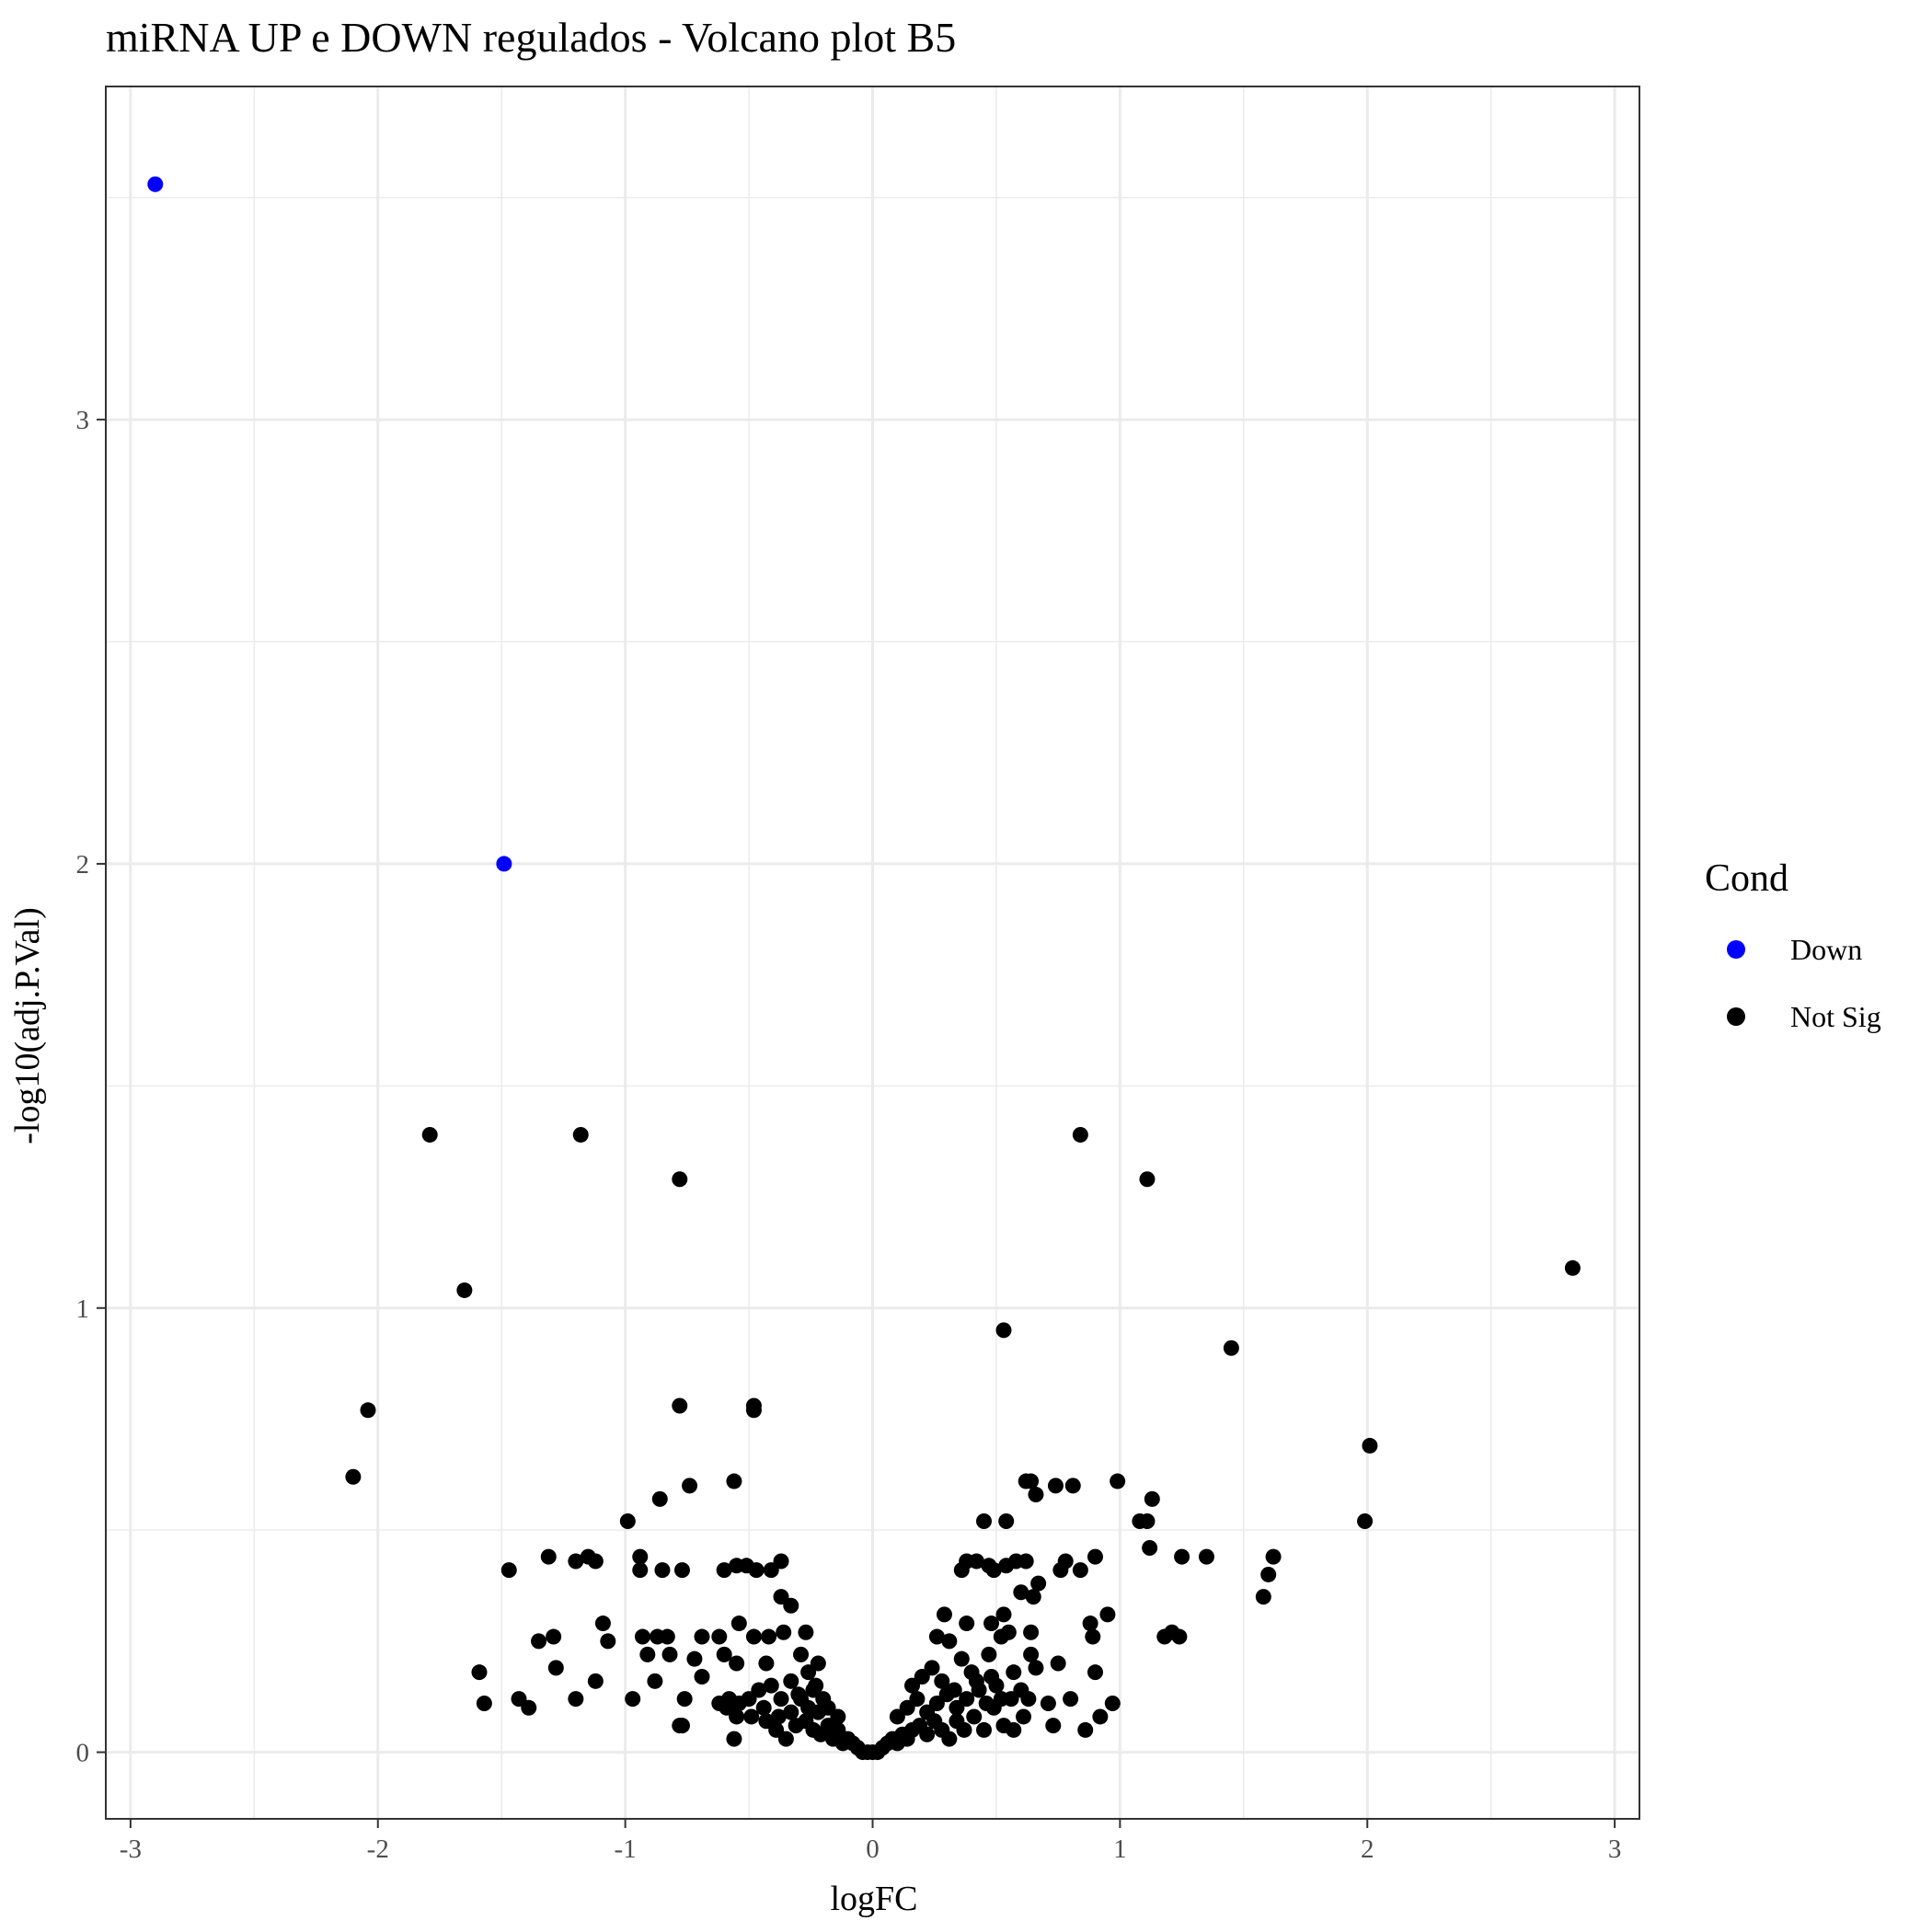 This screenshot has width=1932, height=1932. What do you see at coordinates (1367, 1849) in the screenshot?
I see `x-tick-label: 2` at bounding box center [1367, 1849].